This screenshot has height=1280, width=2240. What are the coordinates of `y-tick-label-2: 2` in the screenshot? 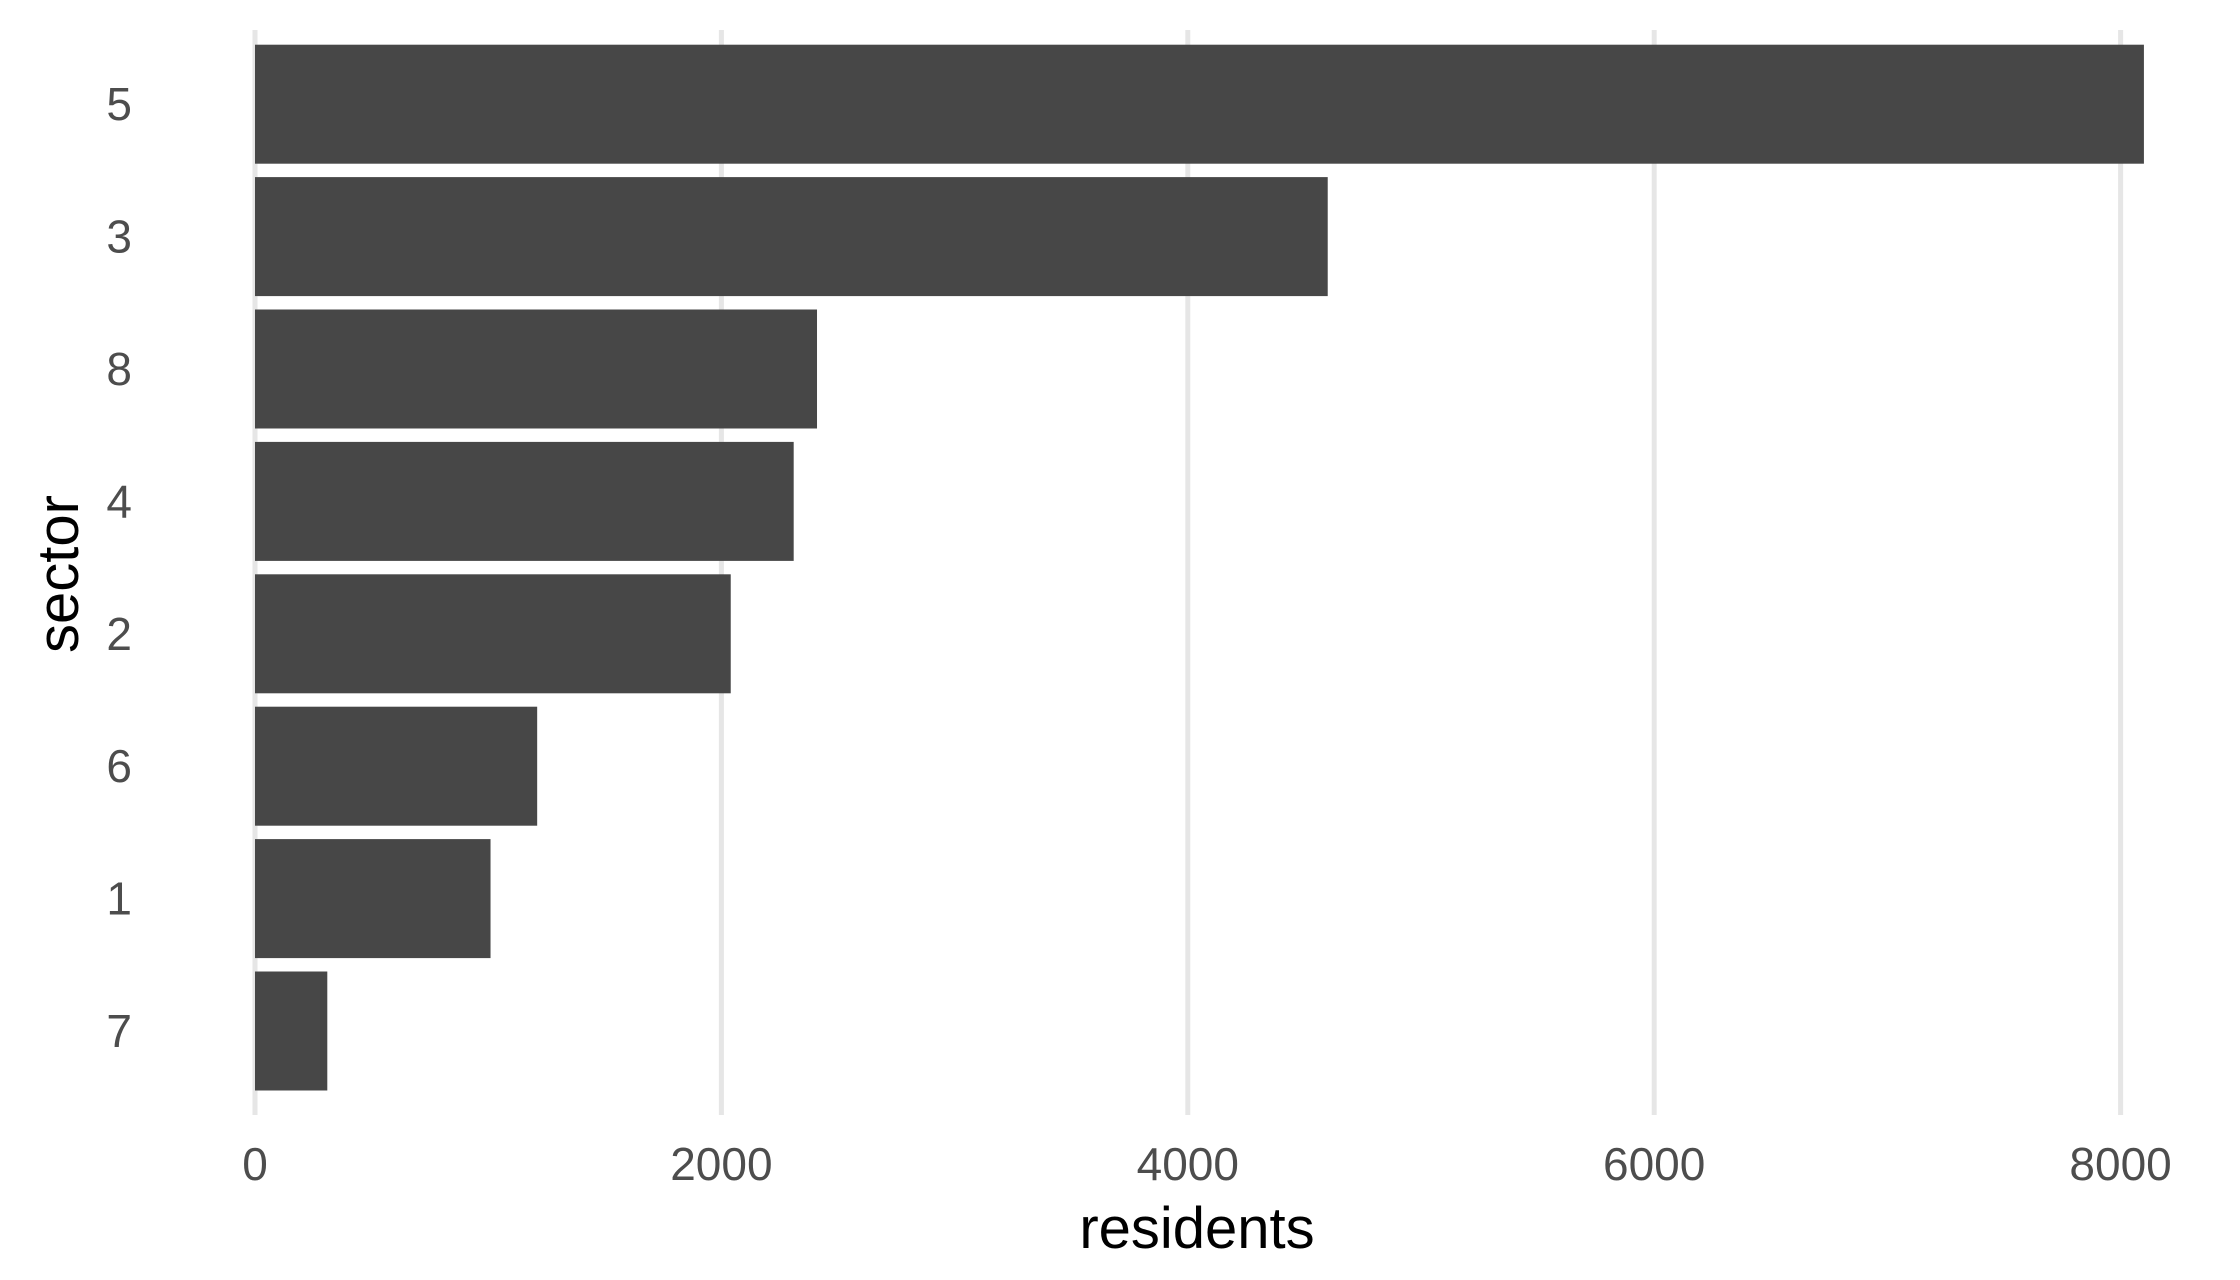 It's located at (119, 634).